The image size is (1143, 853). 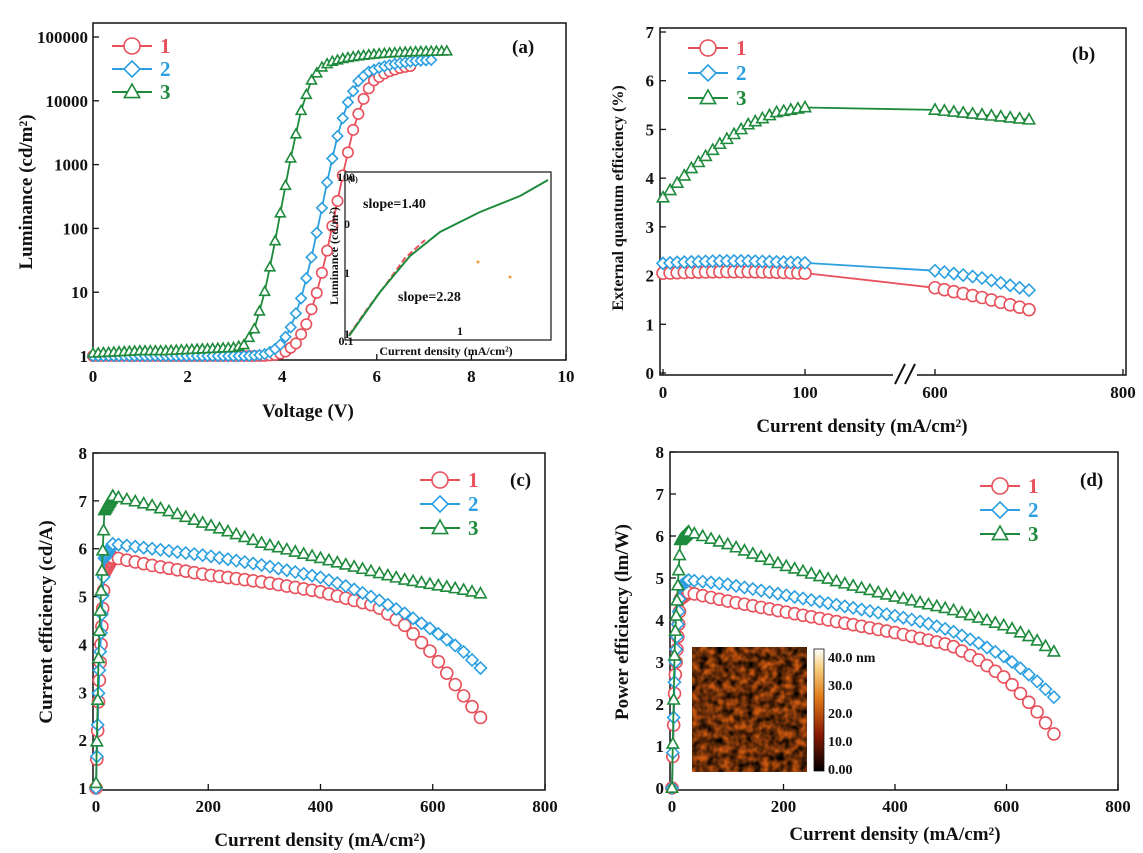 What do you see at coordinates (717, 73) in the screenshot?
I see `panel-b-legend: 123` at bounding box center [717, 73].